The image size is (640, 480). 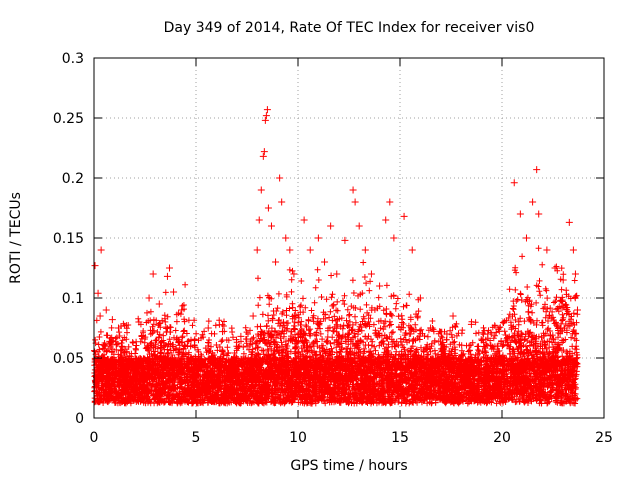 What do you see at coordinates (94, 438) in the screenshot?
I see `x-tick-label: 0` at bounding box center [94, 438].